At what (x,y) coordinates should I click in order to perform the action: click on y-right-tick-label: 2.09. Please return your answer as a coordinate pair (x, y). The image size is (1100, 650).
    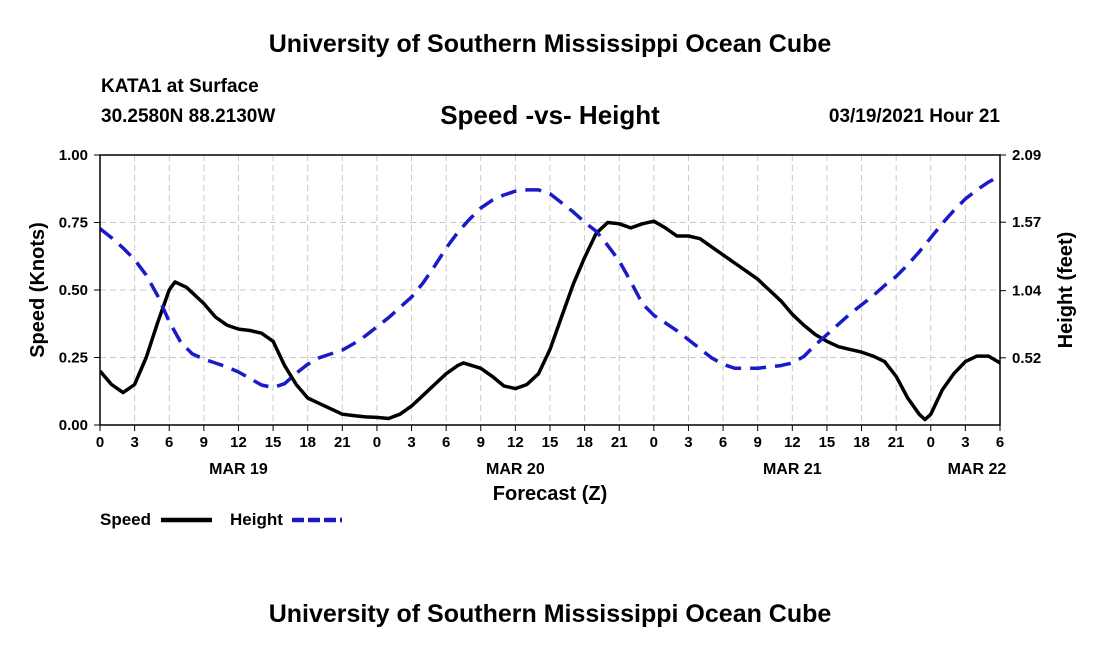
    Looking at the image, I should click on (1026, 155).